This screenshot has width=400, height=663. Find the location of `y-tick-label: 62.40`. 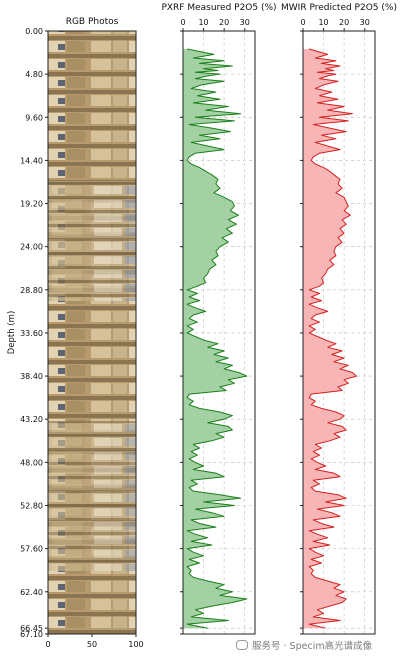

y-tick-label: 62.40 is located at coordinates (31, 592).